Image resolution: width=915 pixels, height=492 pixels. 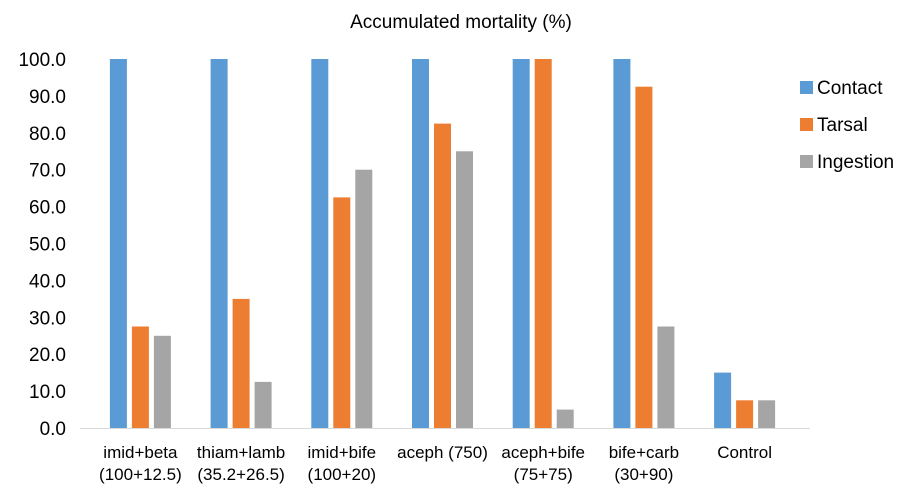 What do you see at coordinates (47, 134) in the screenshot?
I see `y-tick-label: 80.0` at bounding box center [47, 134].